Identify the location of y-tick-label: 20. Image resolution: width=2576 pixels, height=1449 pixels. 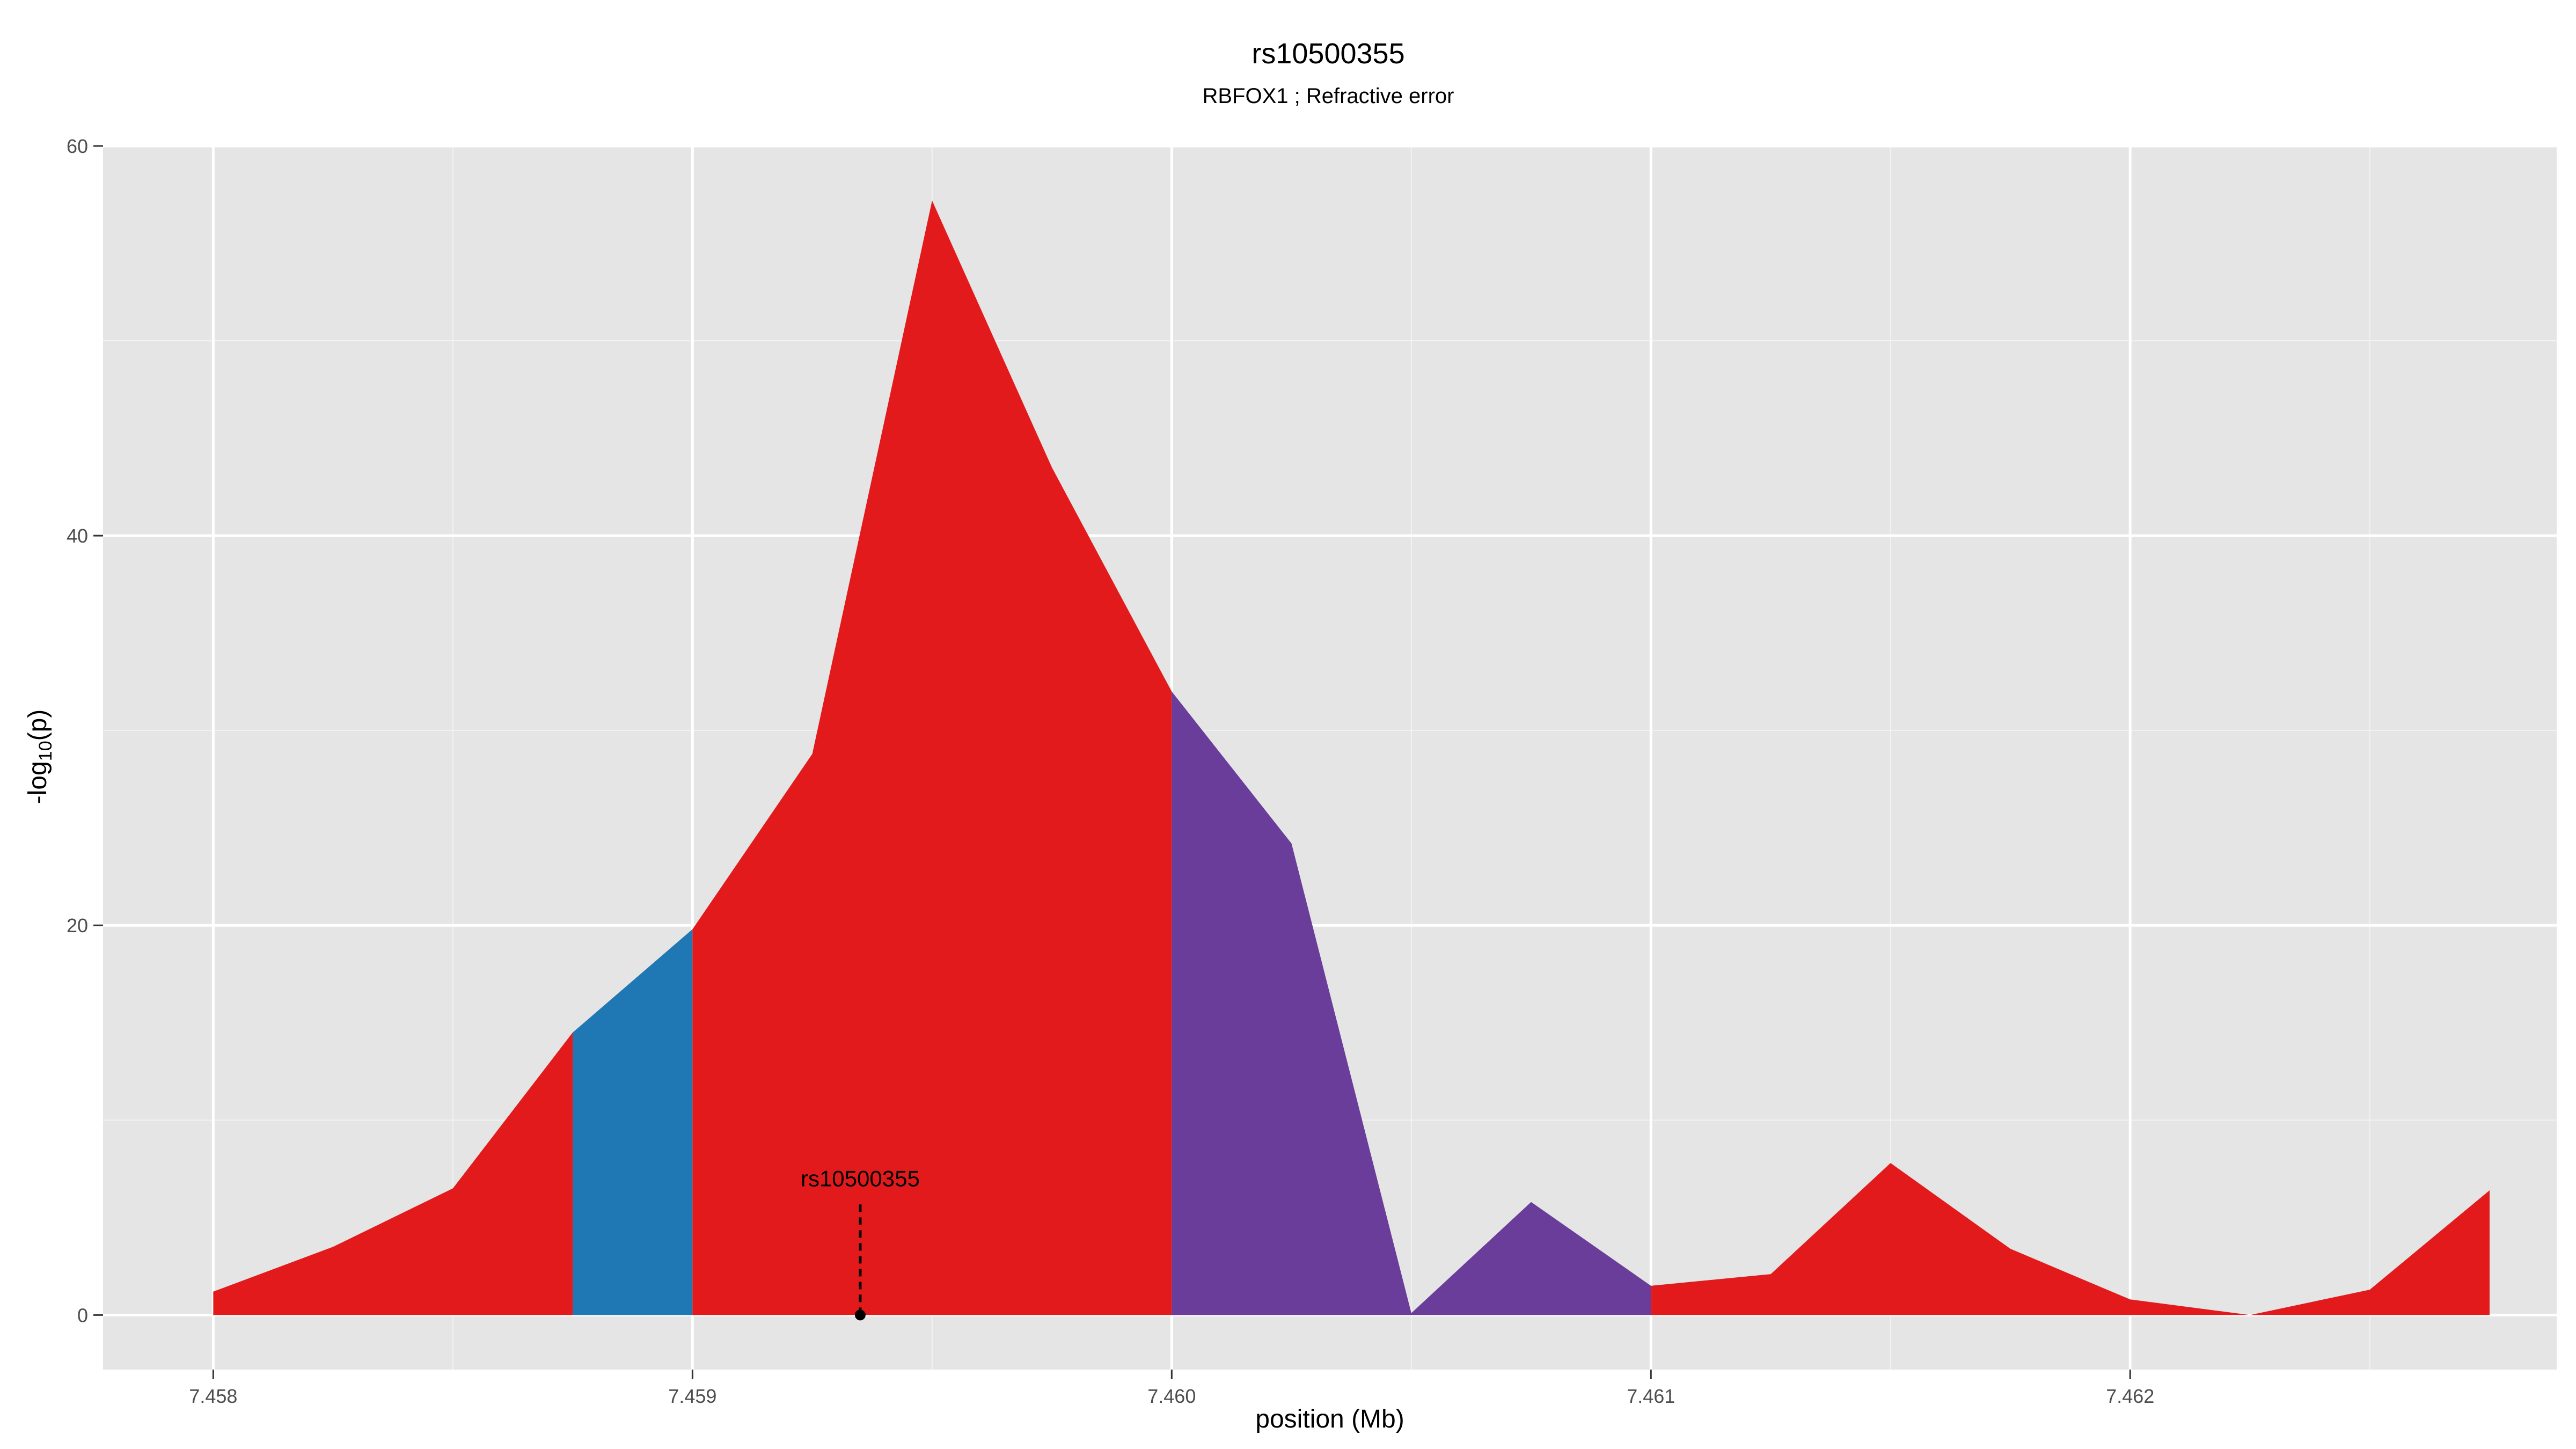
(77, 925).